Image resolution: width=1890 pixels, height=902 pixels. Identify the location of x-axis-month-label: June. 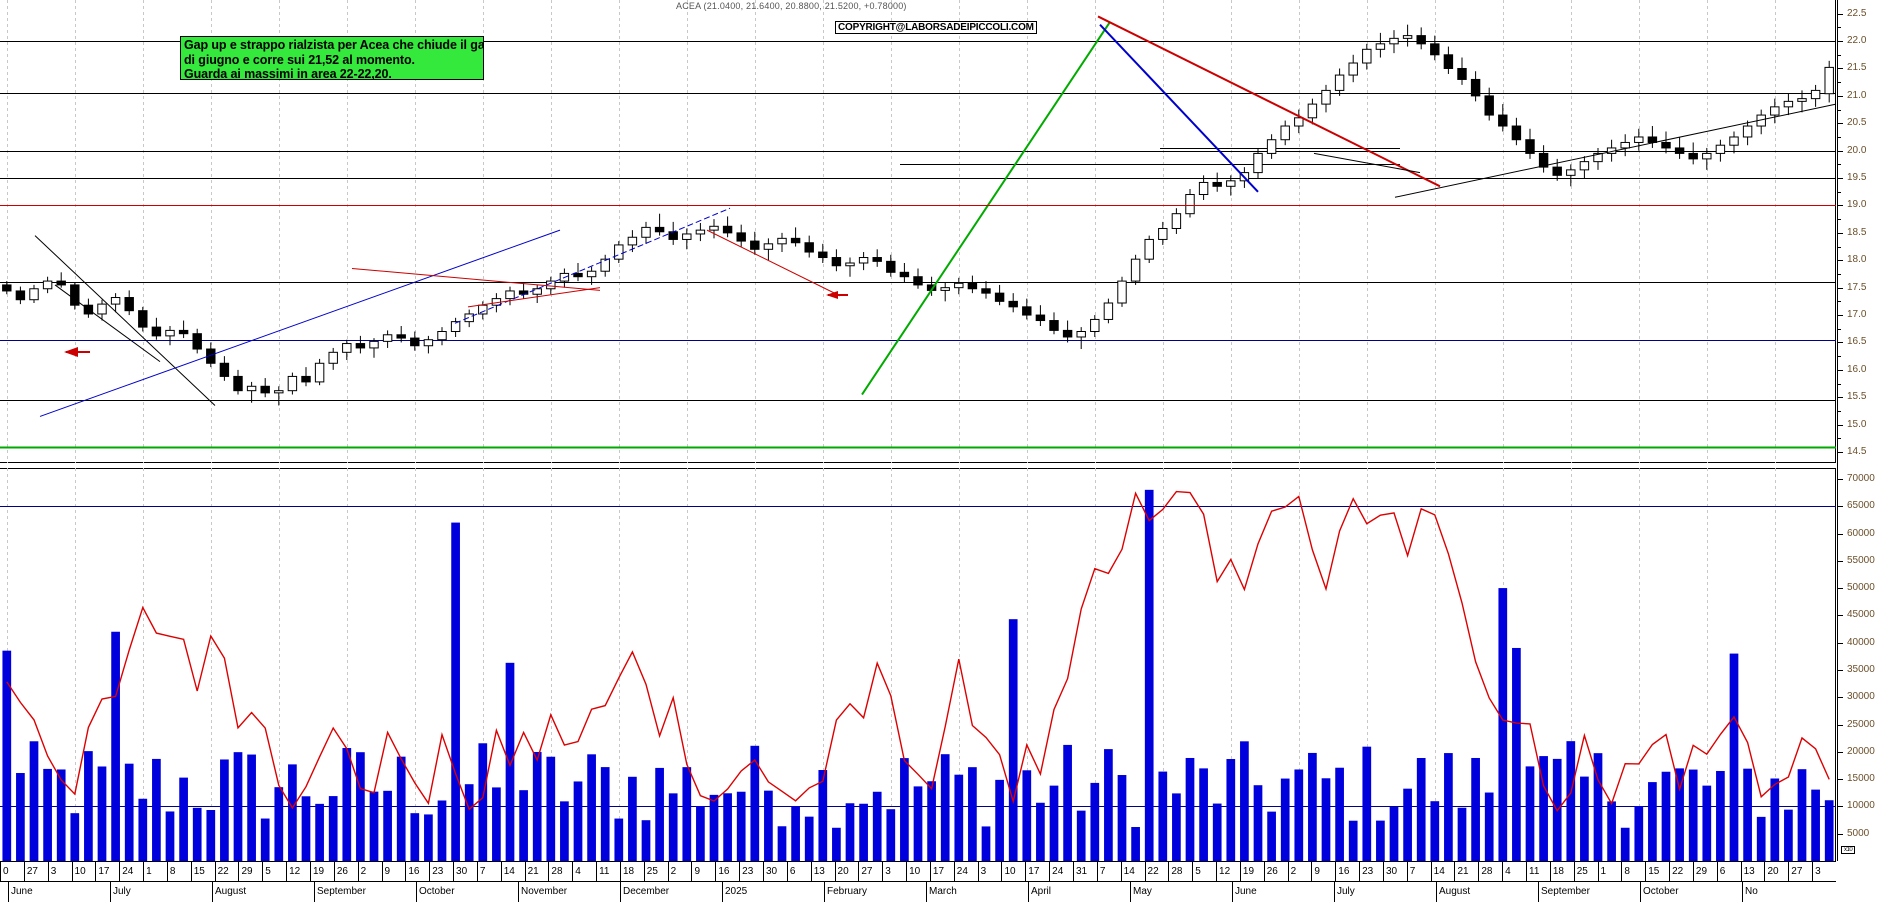
(1283, 892).